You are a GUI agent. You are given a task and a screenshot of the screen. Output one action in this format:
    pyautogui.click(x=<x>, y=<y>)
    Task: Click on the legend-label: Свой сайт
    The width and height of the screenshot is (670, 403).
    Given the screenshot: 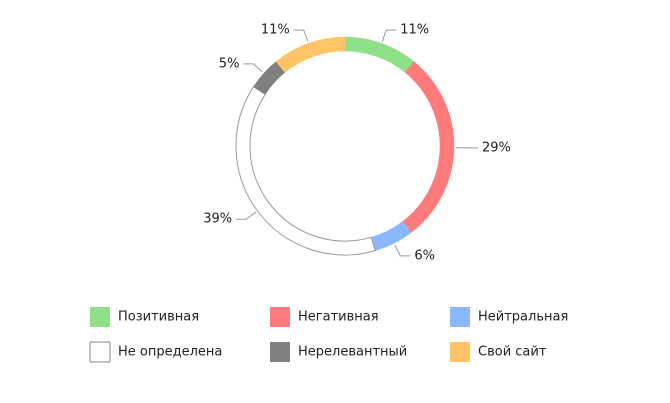 What is the action you would take?
    pyautogui.click(x=512, y=352)
    